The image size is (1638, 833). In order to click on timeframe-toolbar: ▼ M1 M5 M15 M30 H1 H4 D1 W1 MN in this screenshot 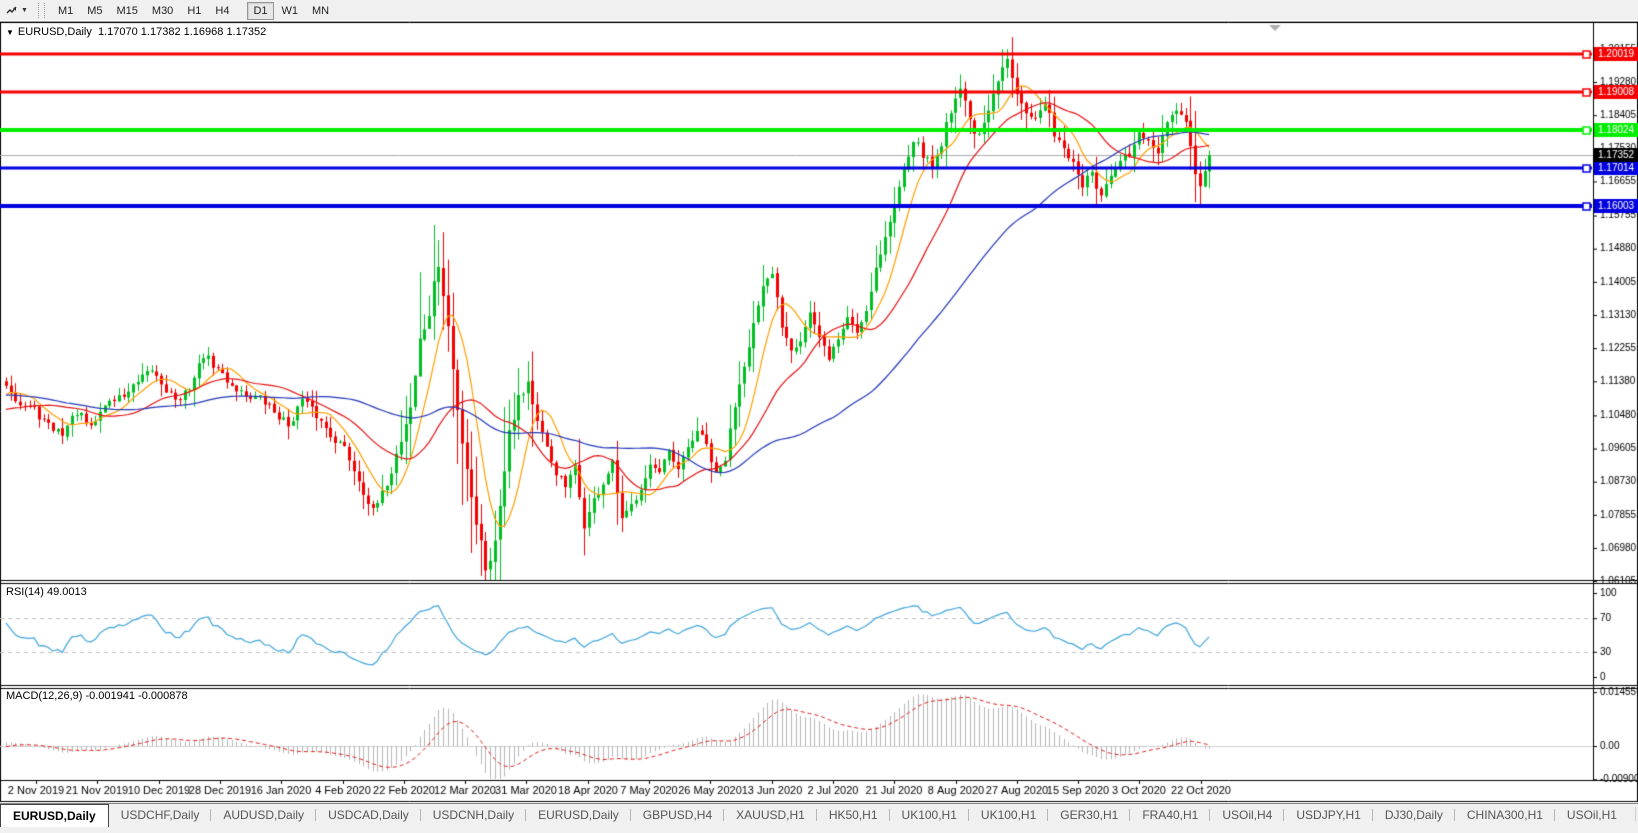, I will do `click(819, 11)`.